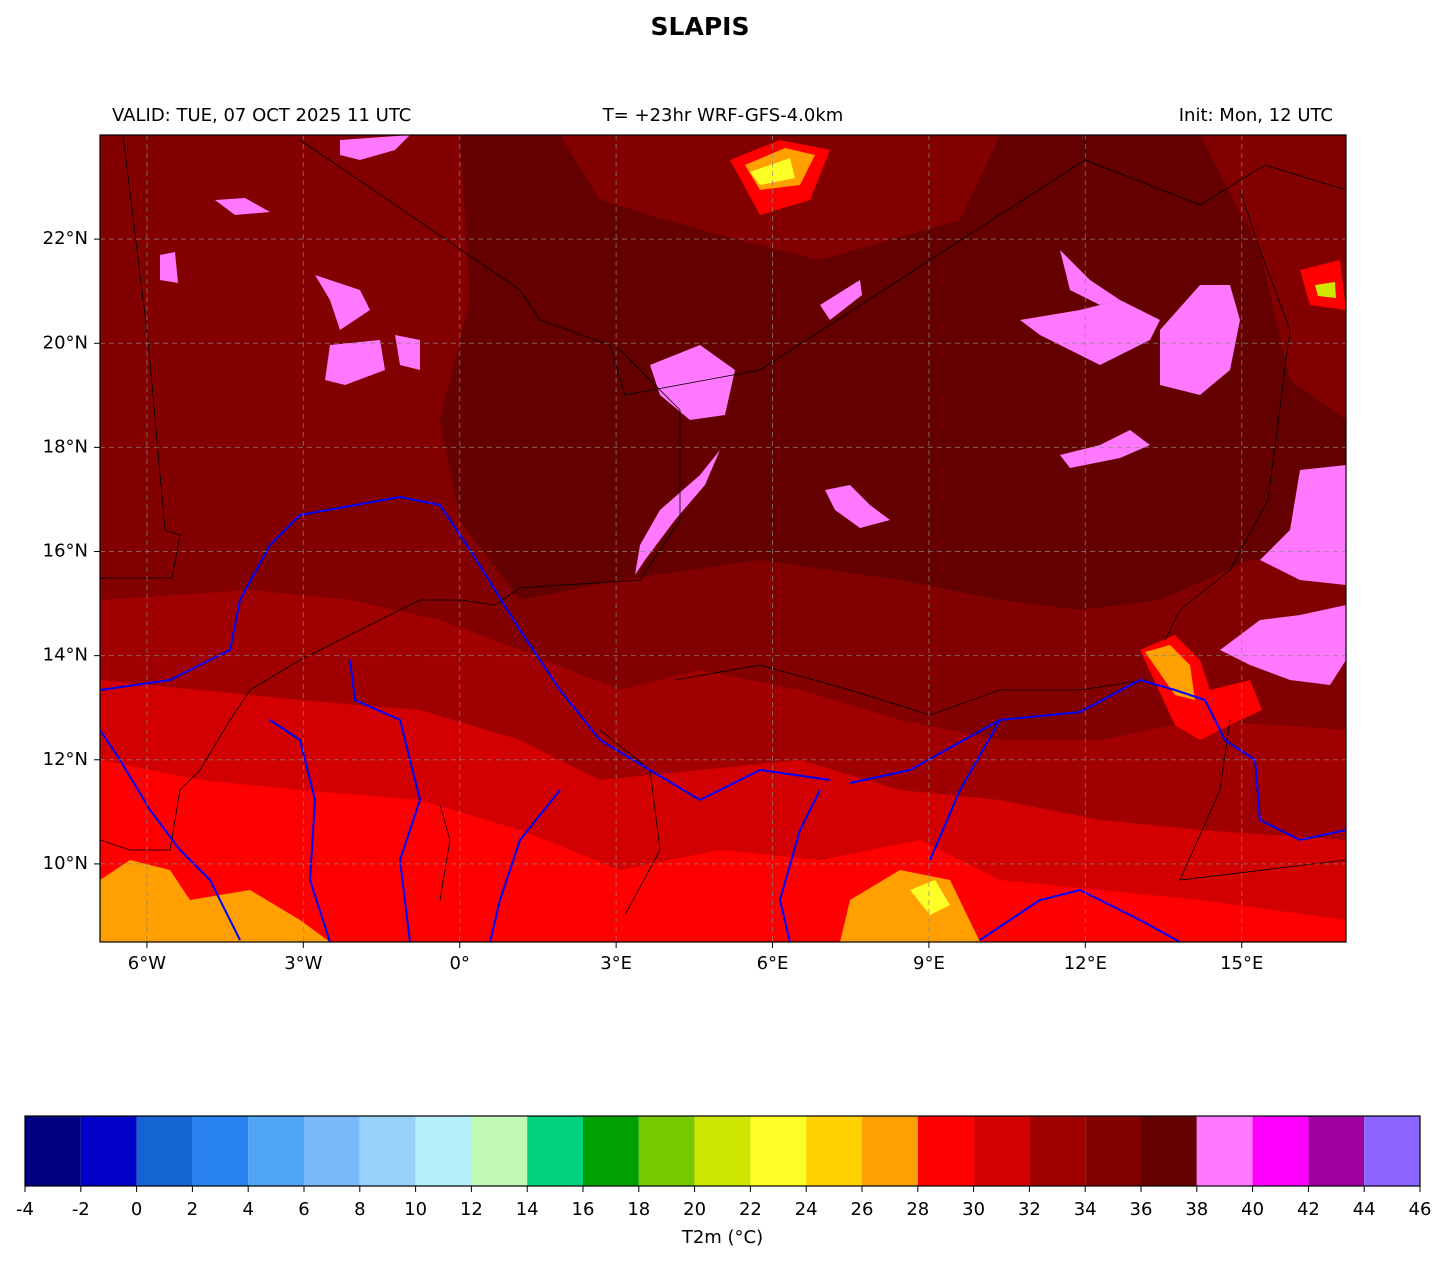  Describe the element at coordinates (1308, 1209) in the screenshot. I see `colorbar-tick-label: 42` at that location.